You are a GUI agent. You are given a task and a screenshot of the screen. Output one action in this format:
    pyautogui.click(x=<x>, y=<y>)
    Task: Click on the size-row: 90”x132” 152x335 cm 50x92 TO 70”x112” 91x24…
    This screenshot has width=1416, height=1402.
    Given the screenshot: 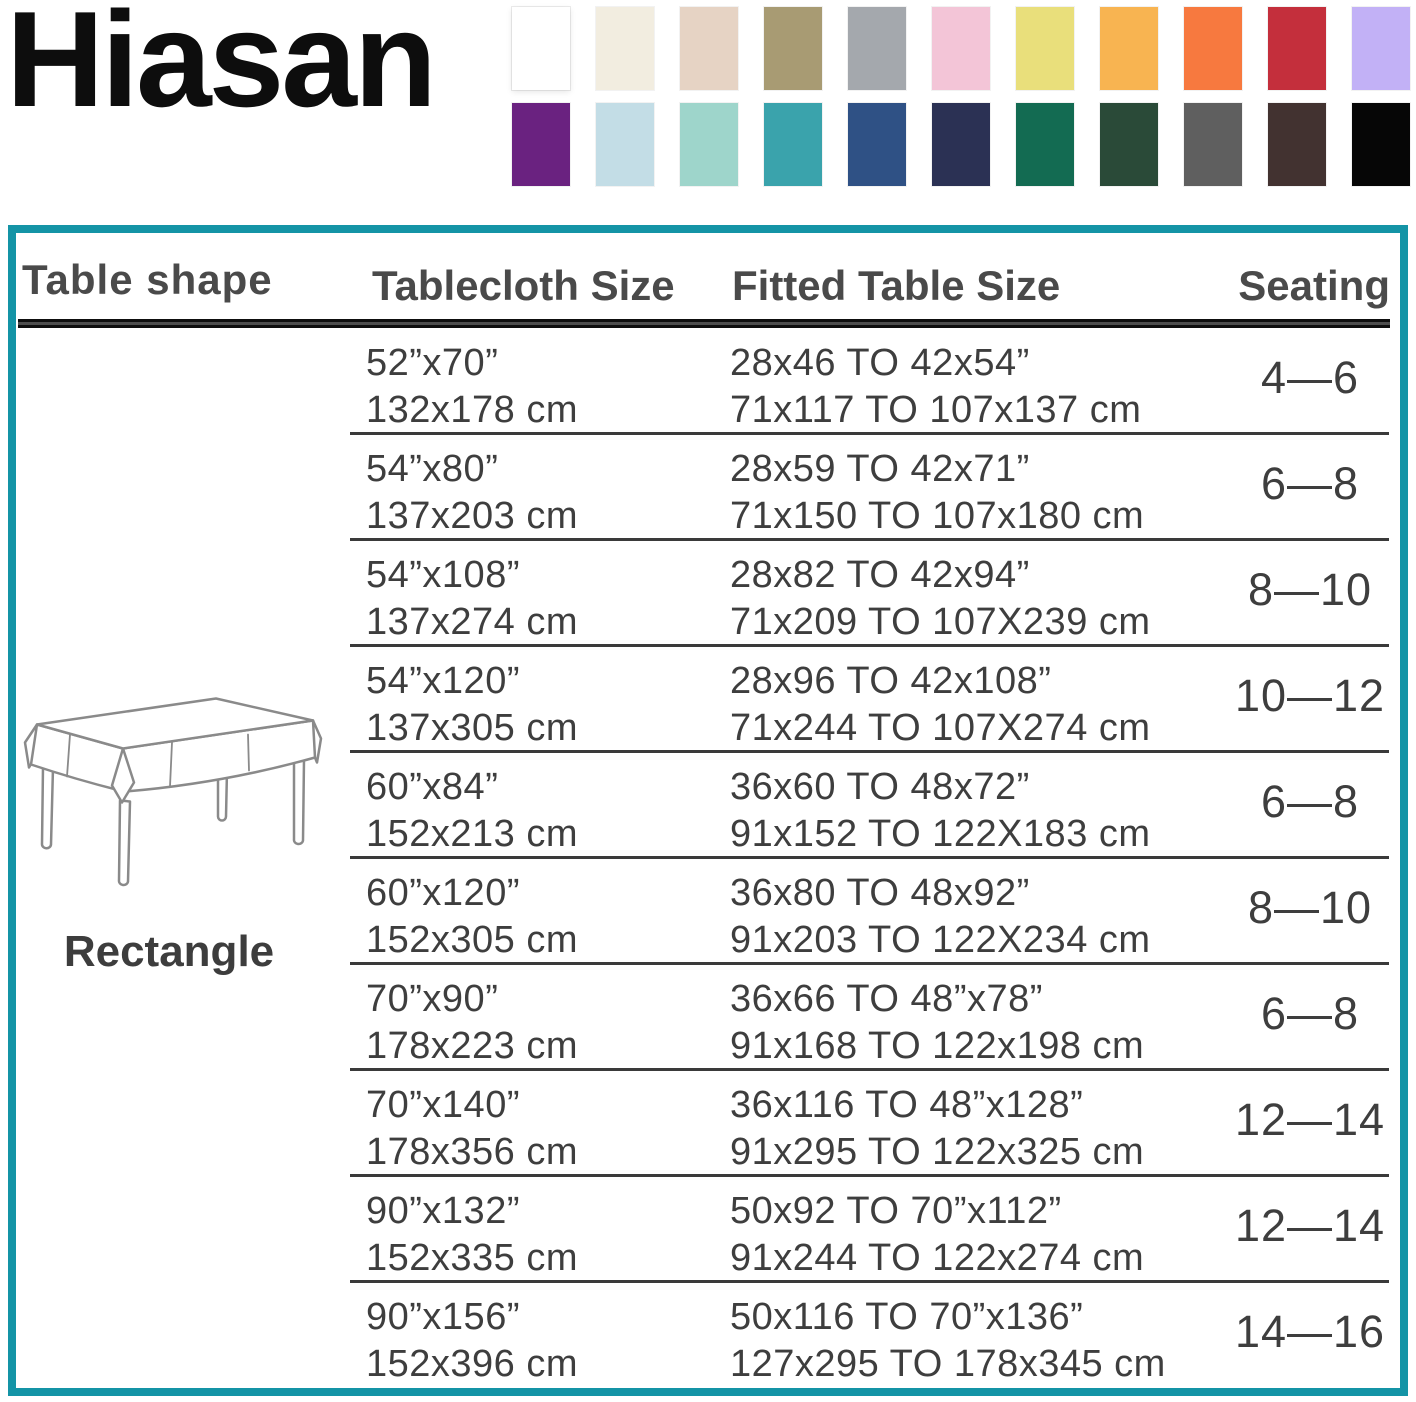 What is the action you would take?
    pyautogui.click(x=708, y=1229)
    